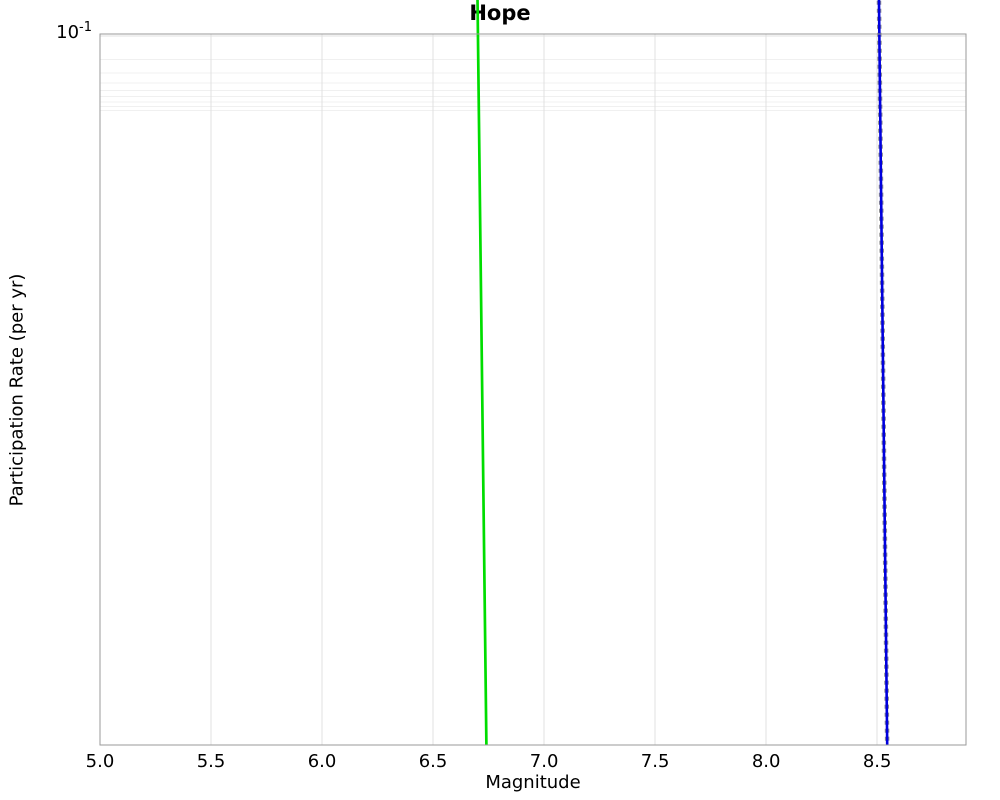  Describe the element at coordinates (533, 782) in the screenshot. I see `x-axis-label: Magnitude` at that location.